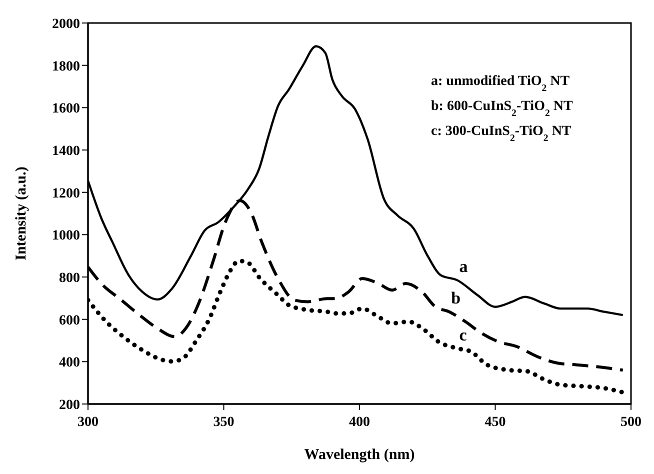 The width and height of the screenshot is (654, 474). I want to click on series-label: b, so click(456, 298).